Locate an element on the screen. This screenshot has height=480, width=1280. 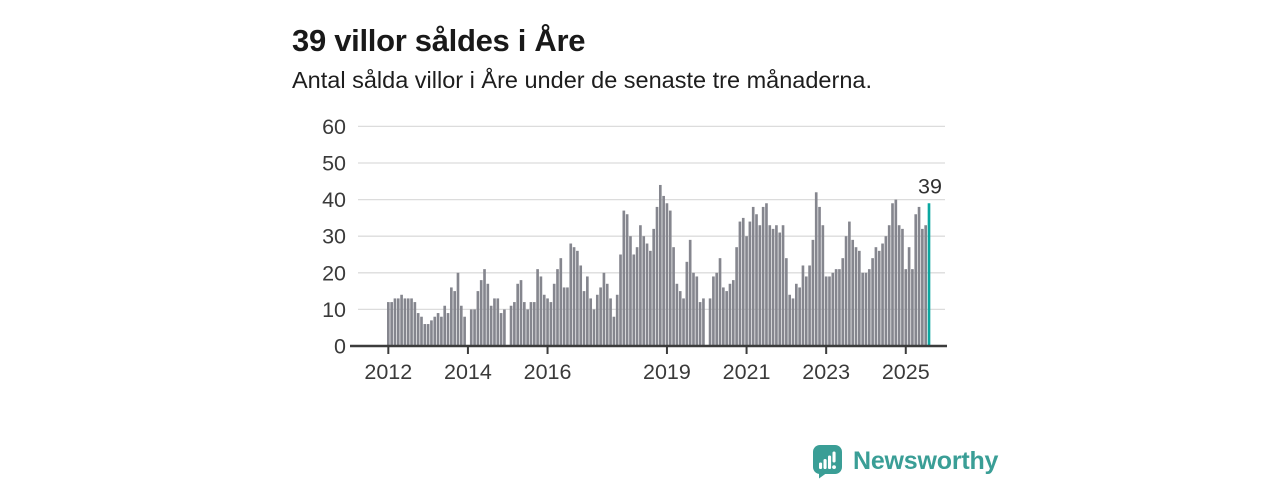
brand-footer: Newsworthy is located at coordinates (905, 461).